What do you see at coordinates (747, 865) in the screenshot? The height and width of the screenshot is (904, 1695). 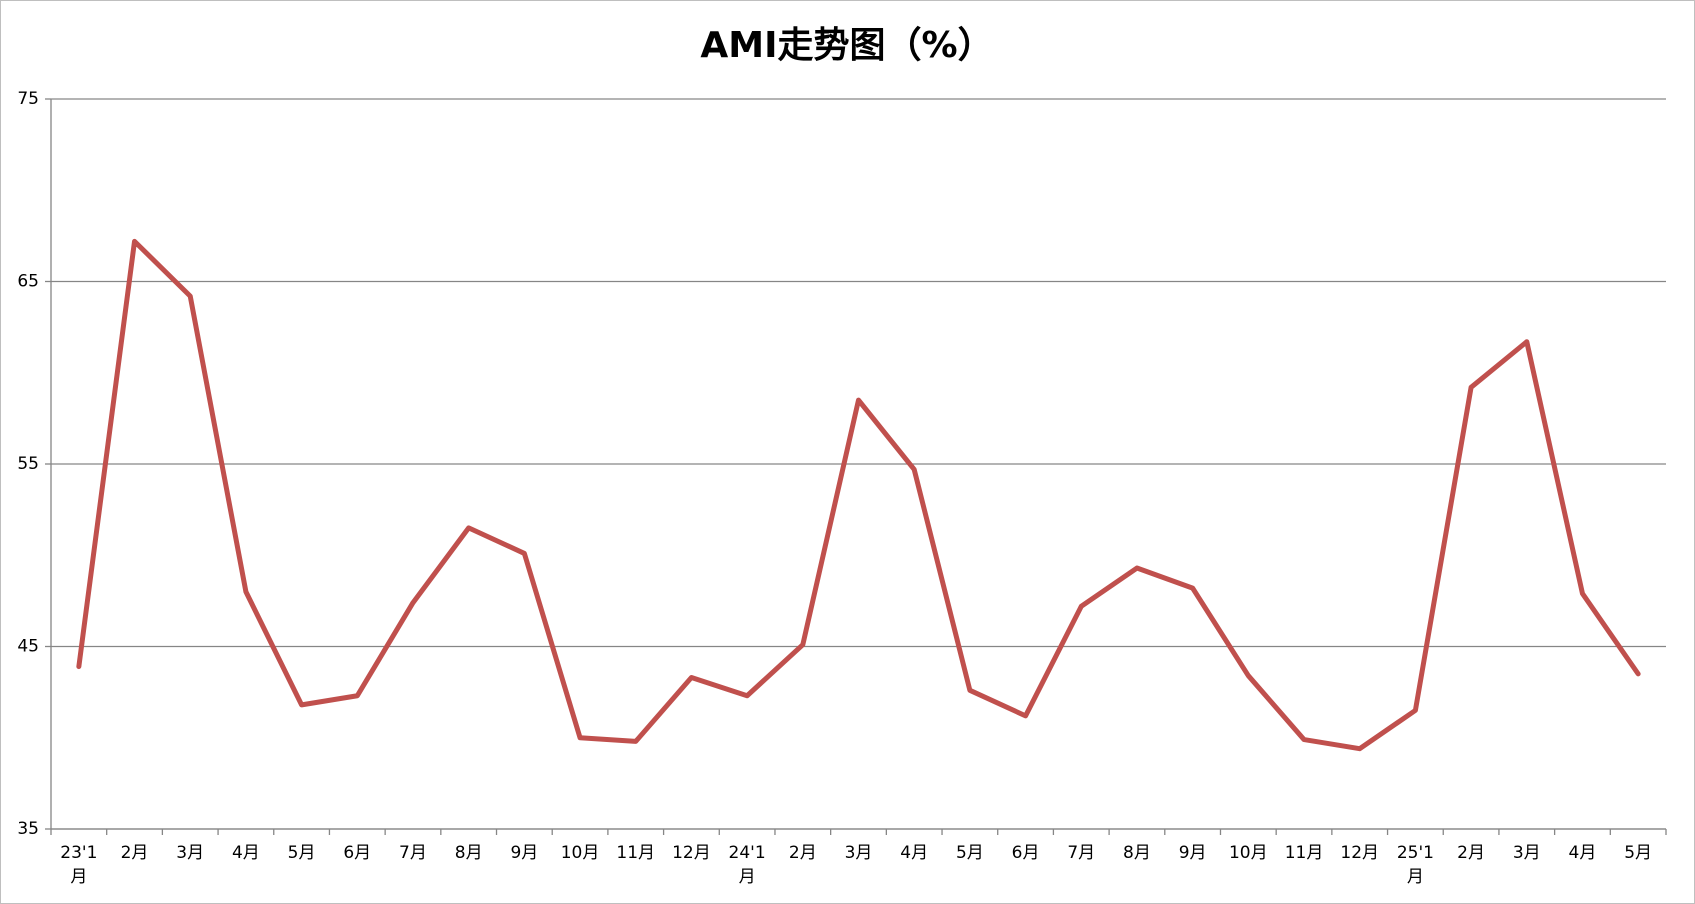 I see `x-tick-label: 24'1月` at bounding box center [747, 865].